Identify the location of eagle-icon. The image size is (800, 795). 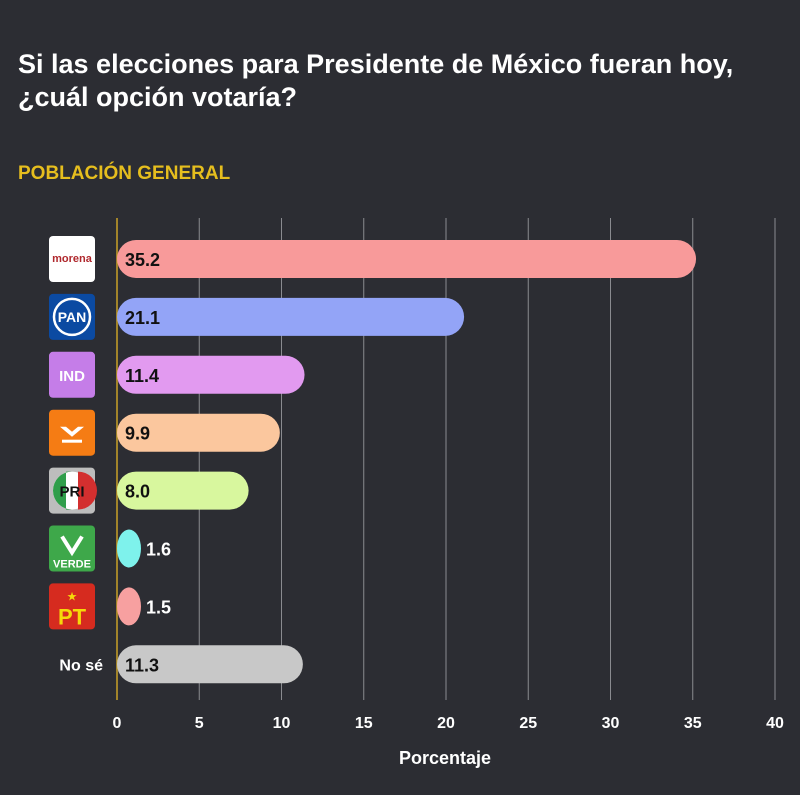
(72, 431).